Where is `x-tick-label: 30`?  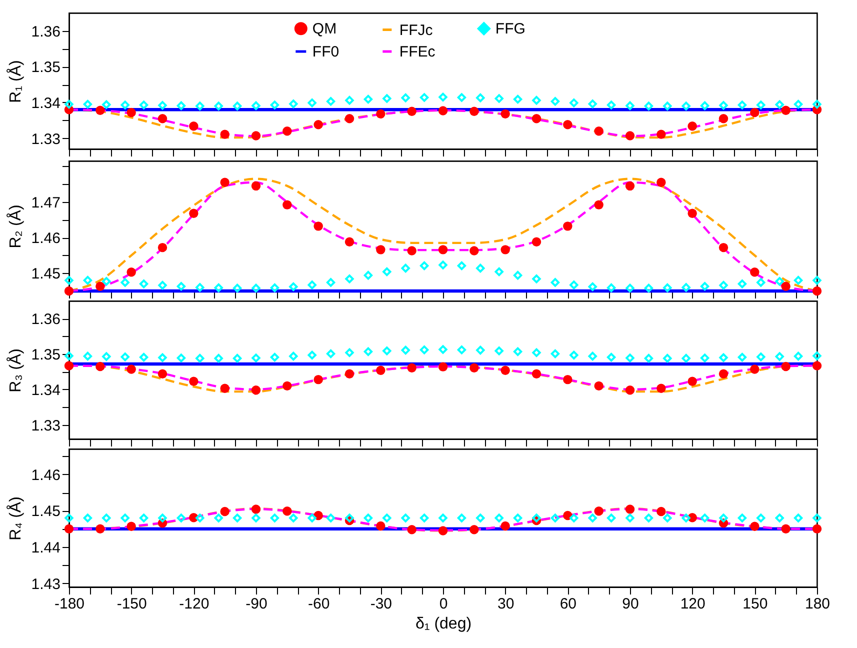 x-tick-label: 30 is located at coordinates (505, 604).